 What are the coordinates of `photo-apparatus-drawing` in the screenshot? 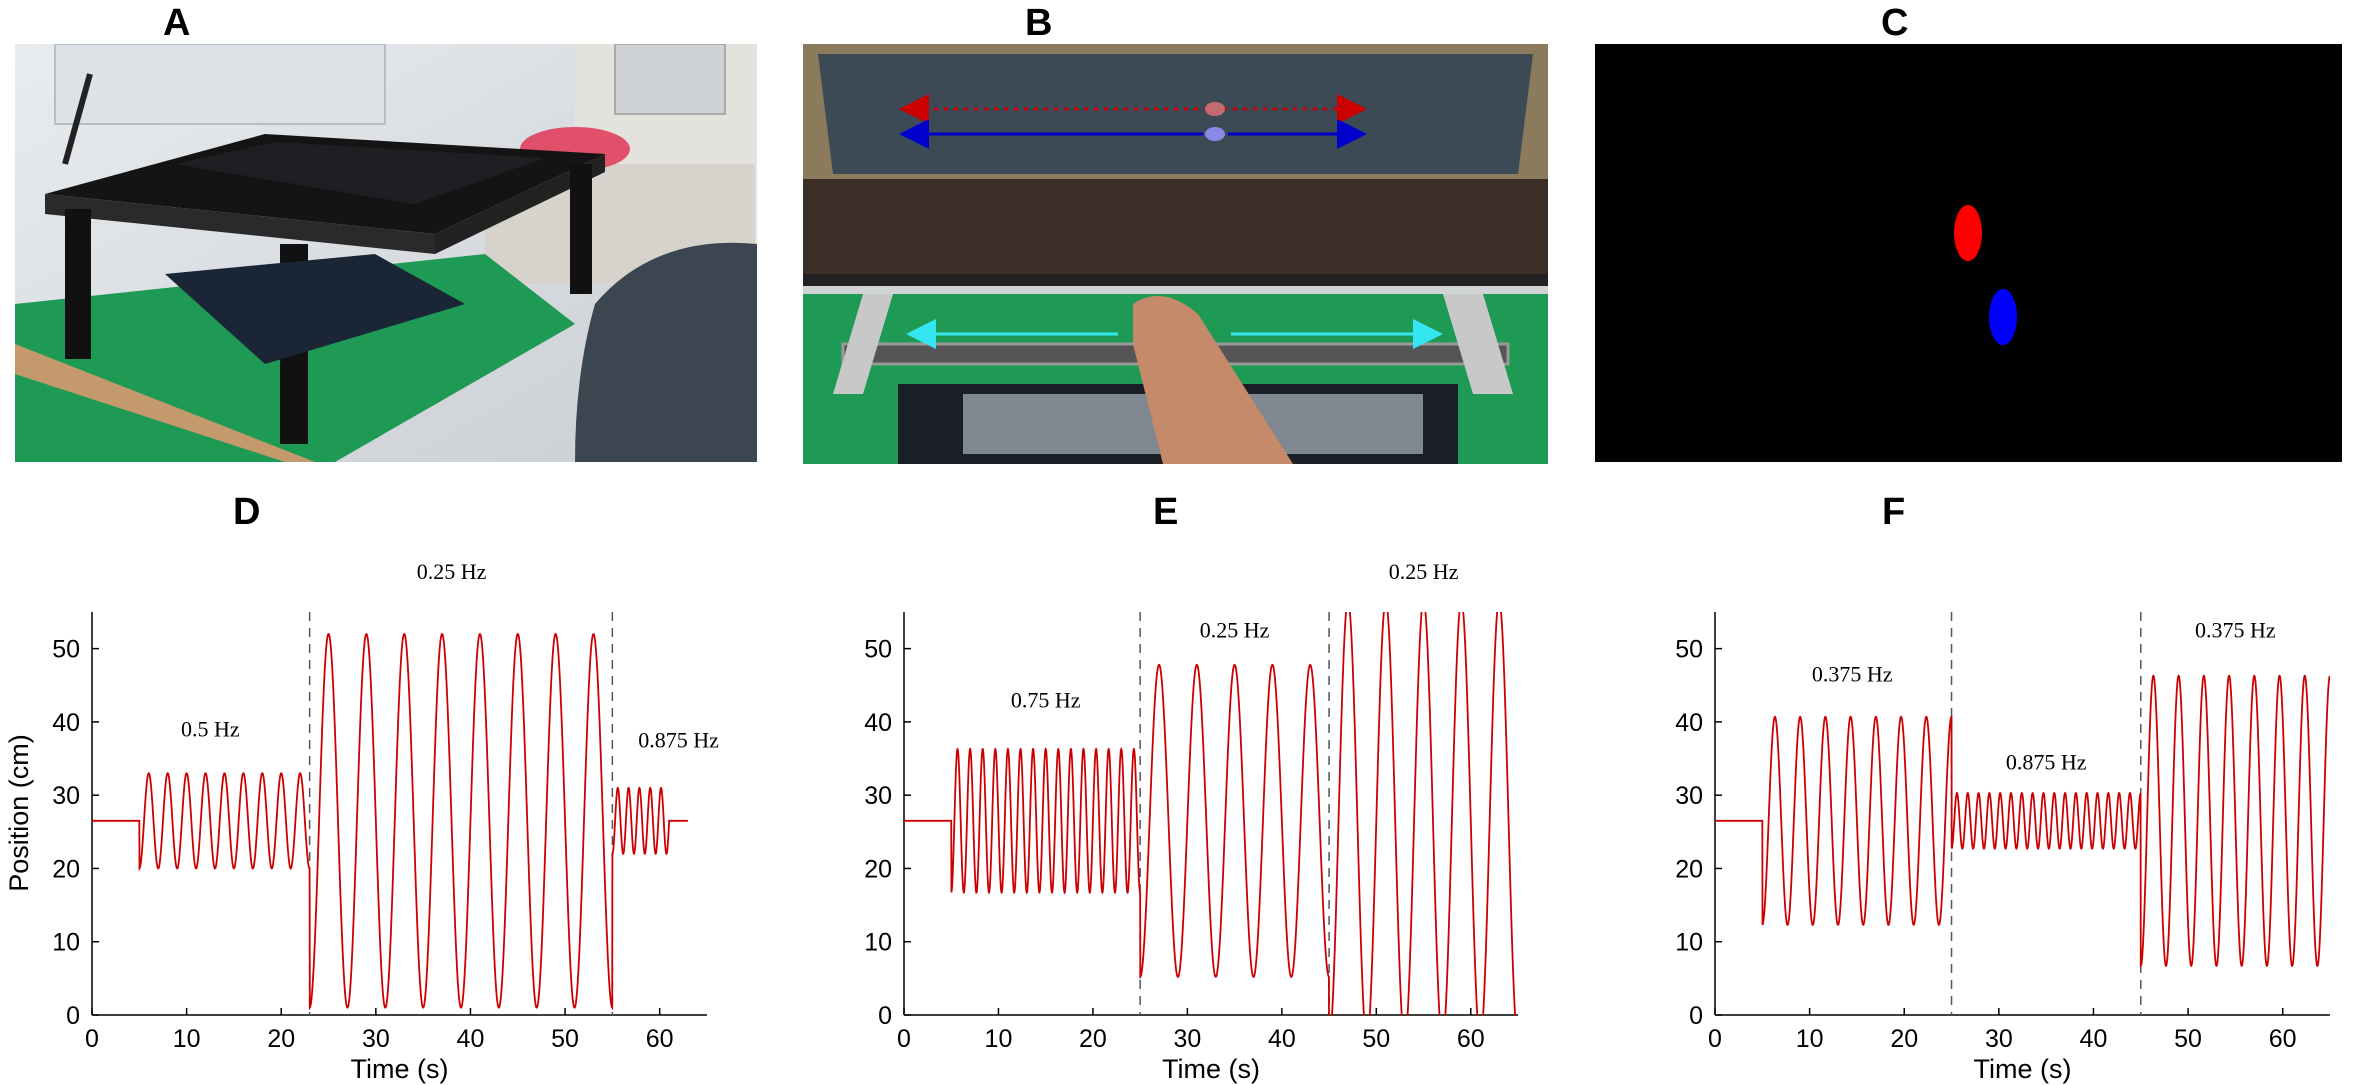 It's located at (386, 253).